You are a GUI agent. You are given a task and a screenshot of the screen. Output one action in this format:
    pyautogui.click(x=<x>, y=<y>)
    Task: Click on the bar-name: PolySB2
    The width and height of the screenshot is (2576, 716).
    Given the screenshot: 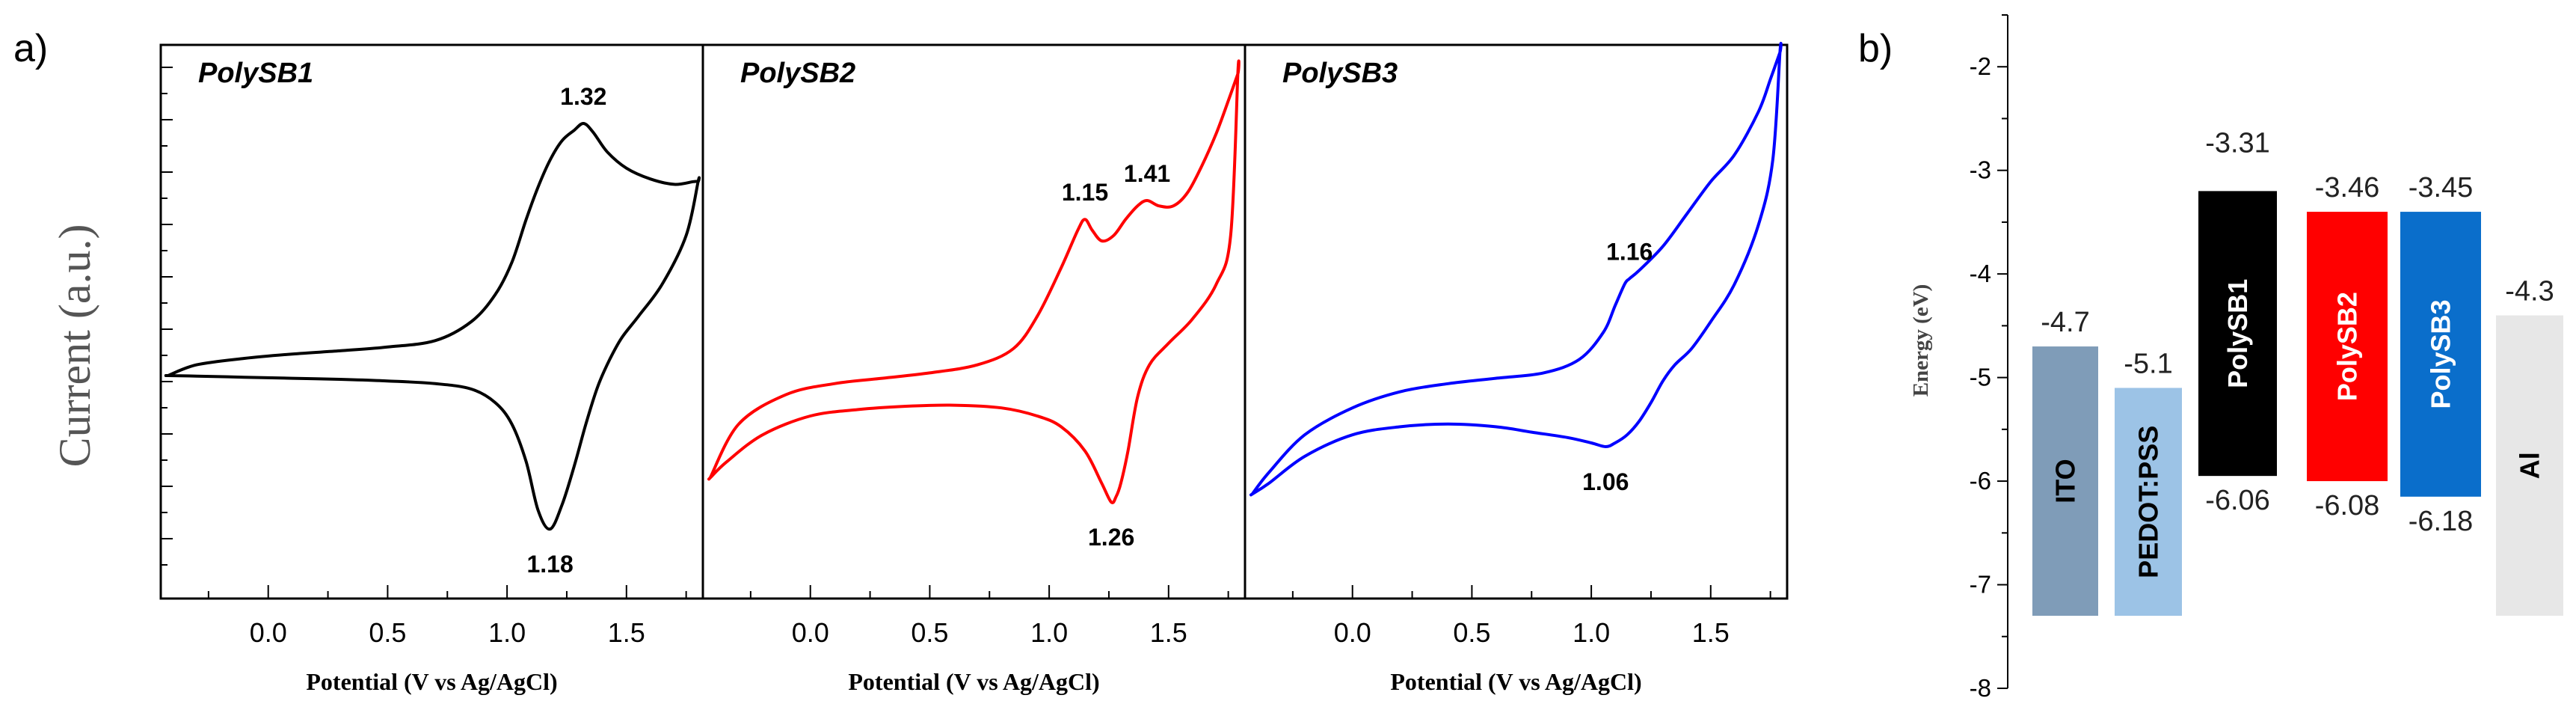 What is the action you would take?
    pyautogui.click(x=2347, y=347)
    